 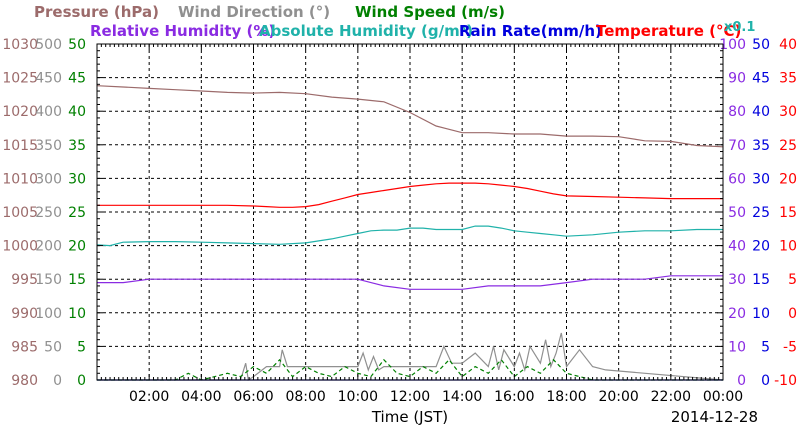 I want to click on pressure-axis-tick: 990, so click(x=24, y=314).